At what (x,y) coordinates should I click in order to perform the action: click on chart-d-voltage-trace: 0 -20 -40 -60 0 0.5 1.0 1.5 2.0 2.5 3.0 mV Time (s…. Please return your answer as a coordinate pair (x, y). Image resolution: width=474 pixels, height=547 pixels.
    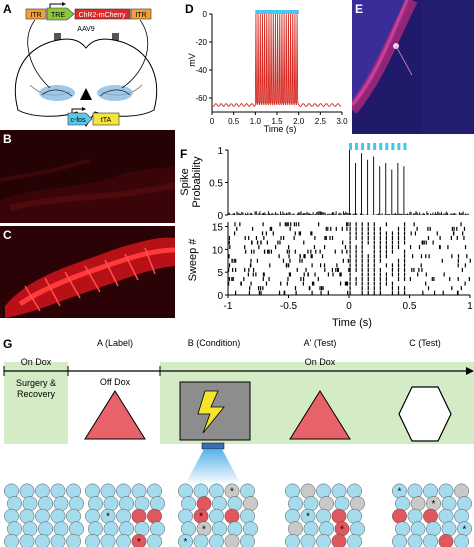
    Looking at the image, I should click on (267, 72).